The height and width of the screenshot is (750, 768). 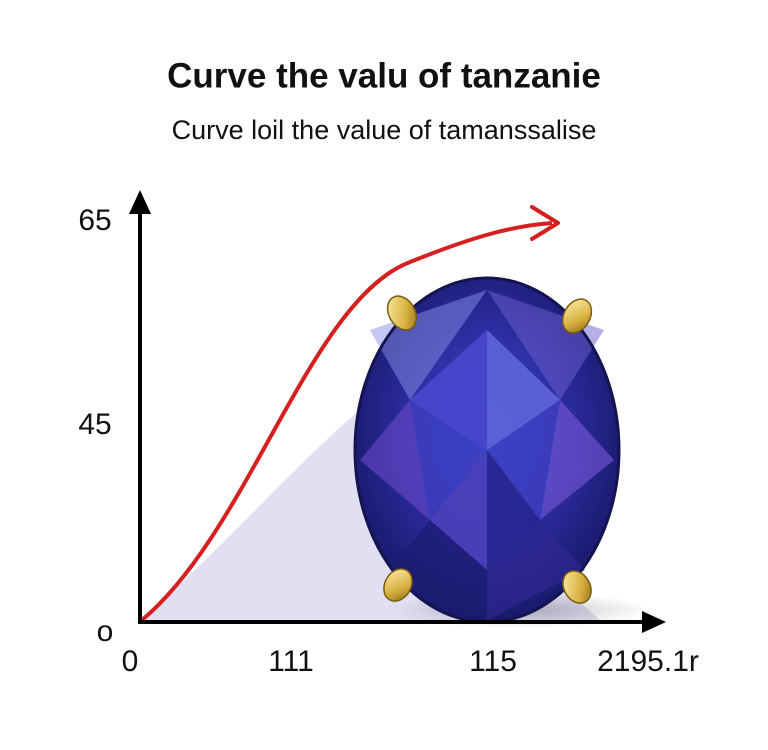 What do you see at coordinates (384, 130) in the screenshot?
I see `subtitle: Curve loil the value of tamanssalise` at bounding box center [384, 130].